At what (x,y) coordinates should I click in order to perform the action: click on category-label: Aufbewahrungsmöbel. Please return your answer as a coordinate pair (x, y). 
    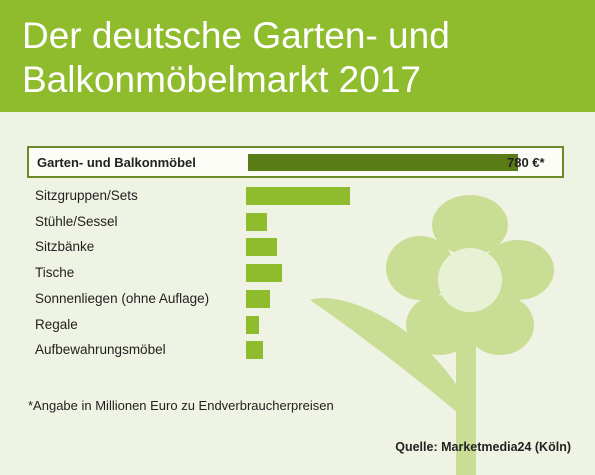
    Looking at the image, I should click on (100, 349).